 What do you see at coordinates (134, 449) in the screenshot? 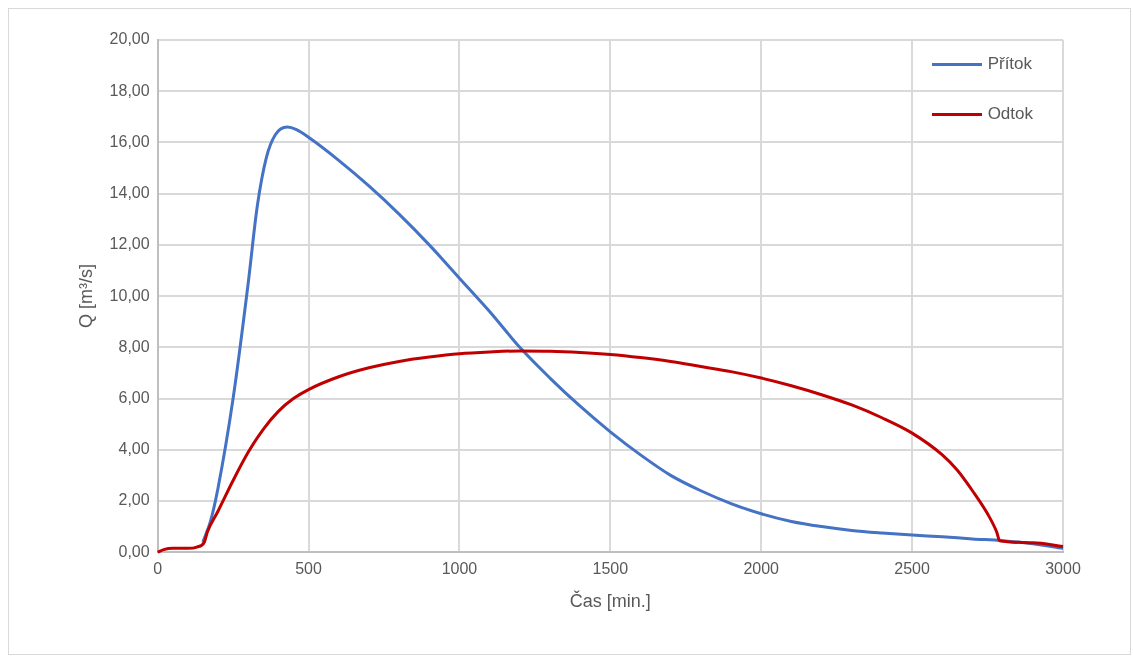
I see `y-tick-label: 4,00` at bounding box center [134, 449].